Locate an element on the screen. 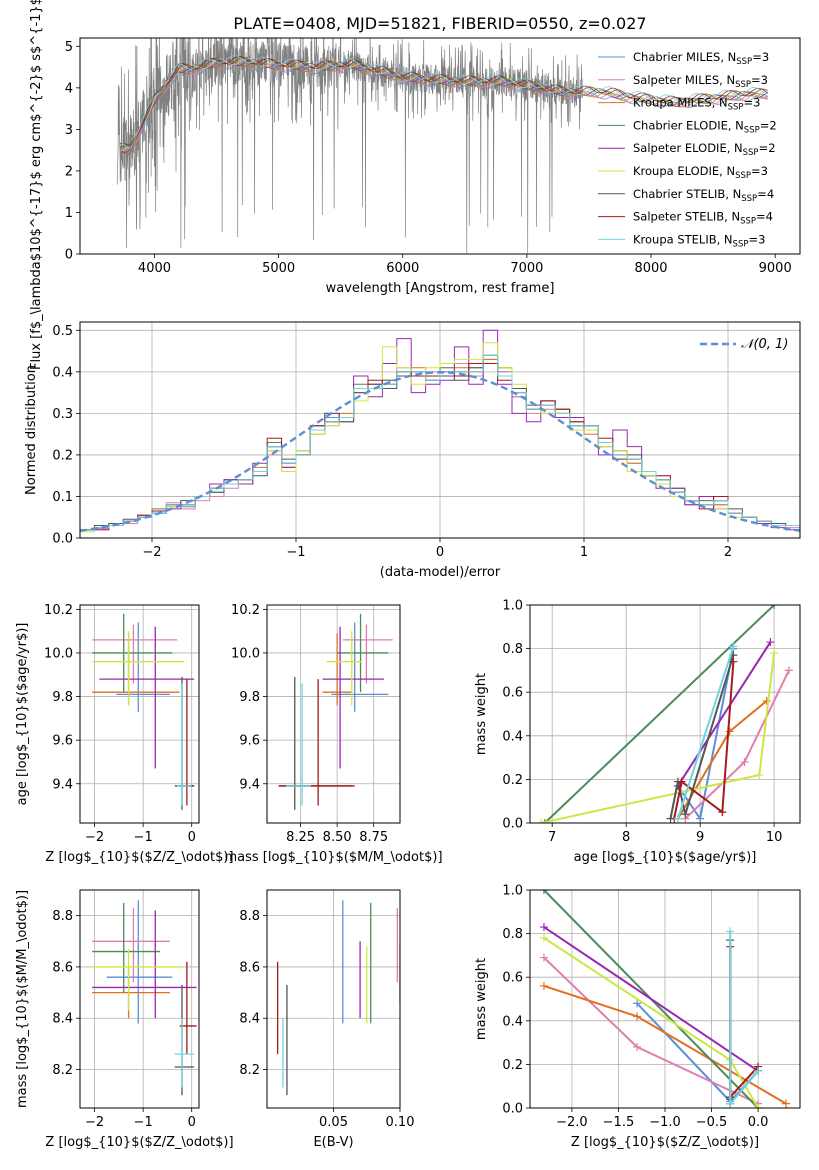 This screenshot has width=819, height=1170. y-tick-label: 0.8 is located at coordinates (512, 934).